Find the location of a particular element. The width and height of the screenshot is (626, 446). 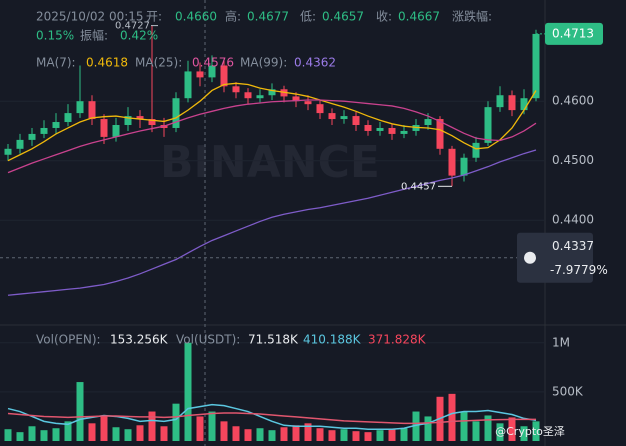

crosshair-pct: -7.9779% is located at coordinates (579, 270).